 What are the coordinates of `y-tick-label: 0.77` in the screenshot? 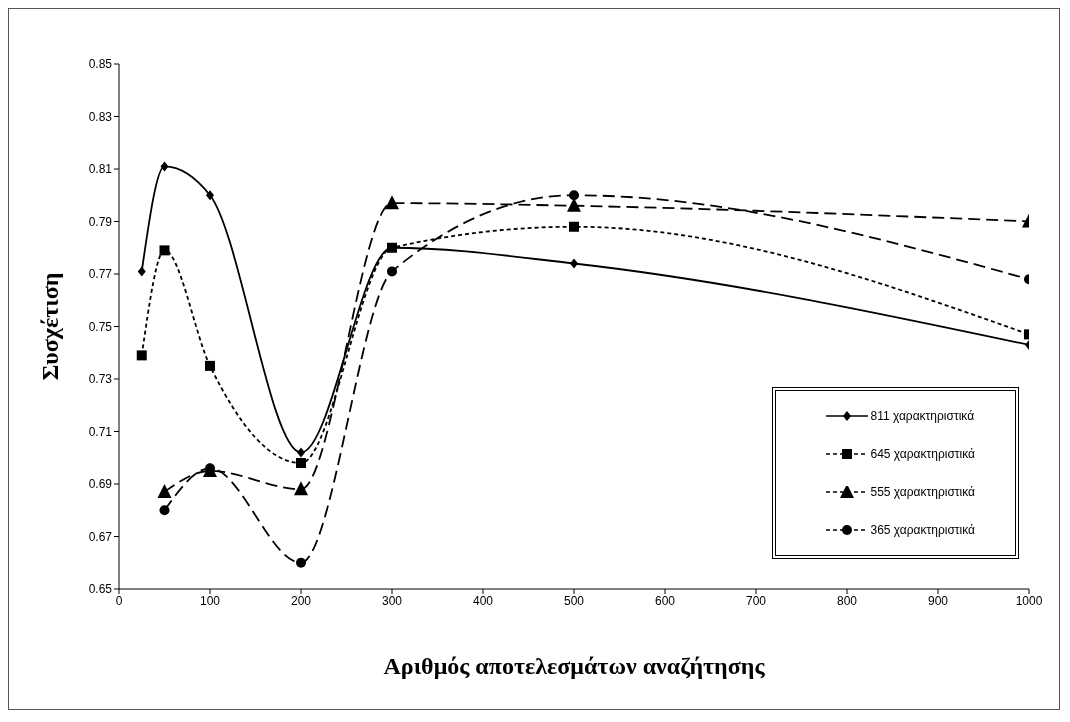 It's located at (100, 274).